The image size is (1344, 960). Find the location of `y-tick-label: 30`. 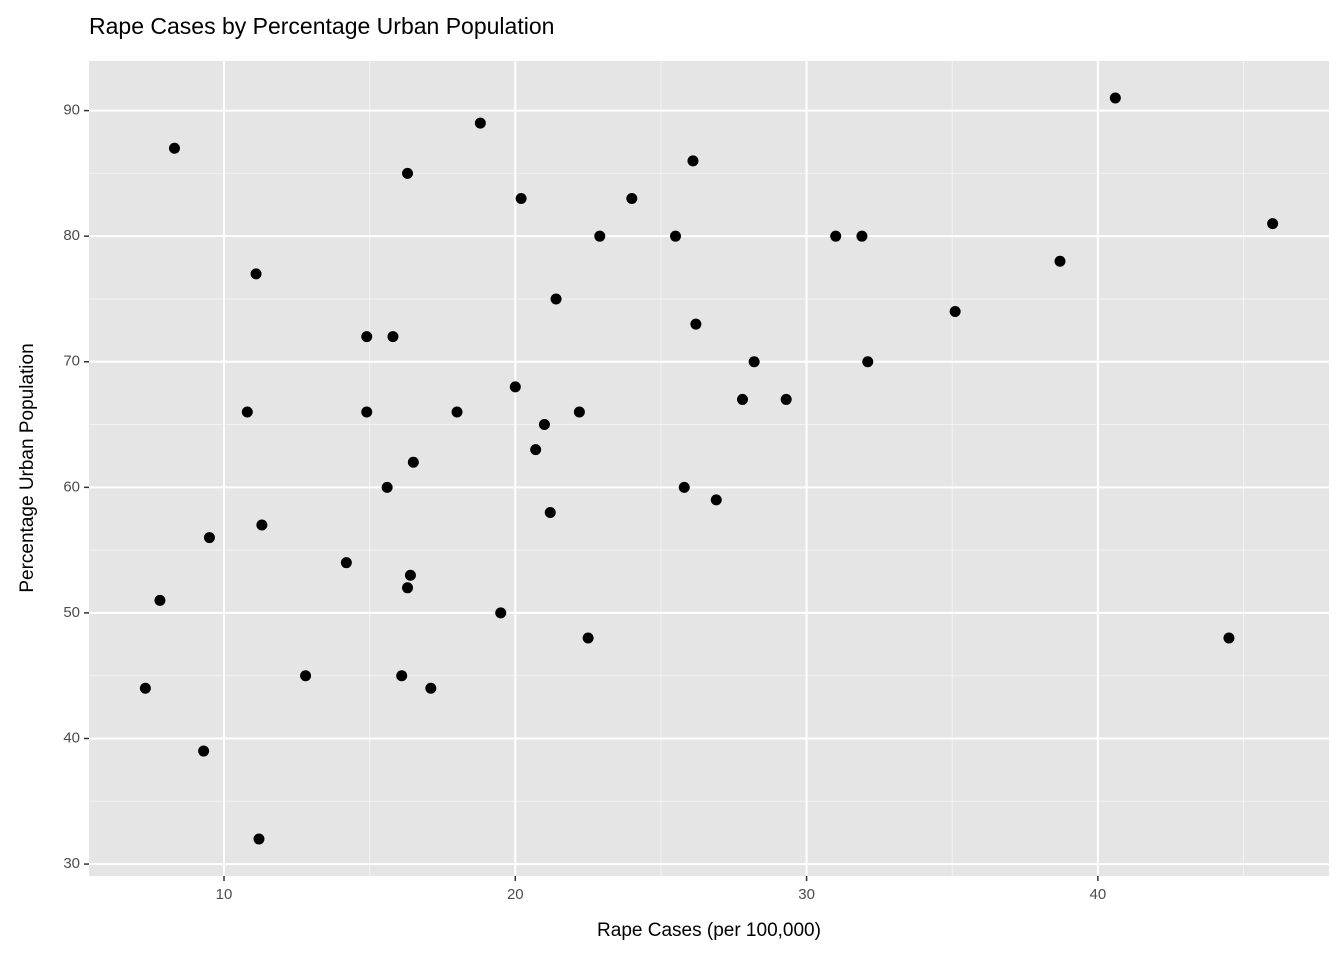

y-tick-label: 30 is located at coordinates (71, 863).